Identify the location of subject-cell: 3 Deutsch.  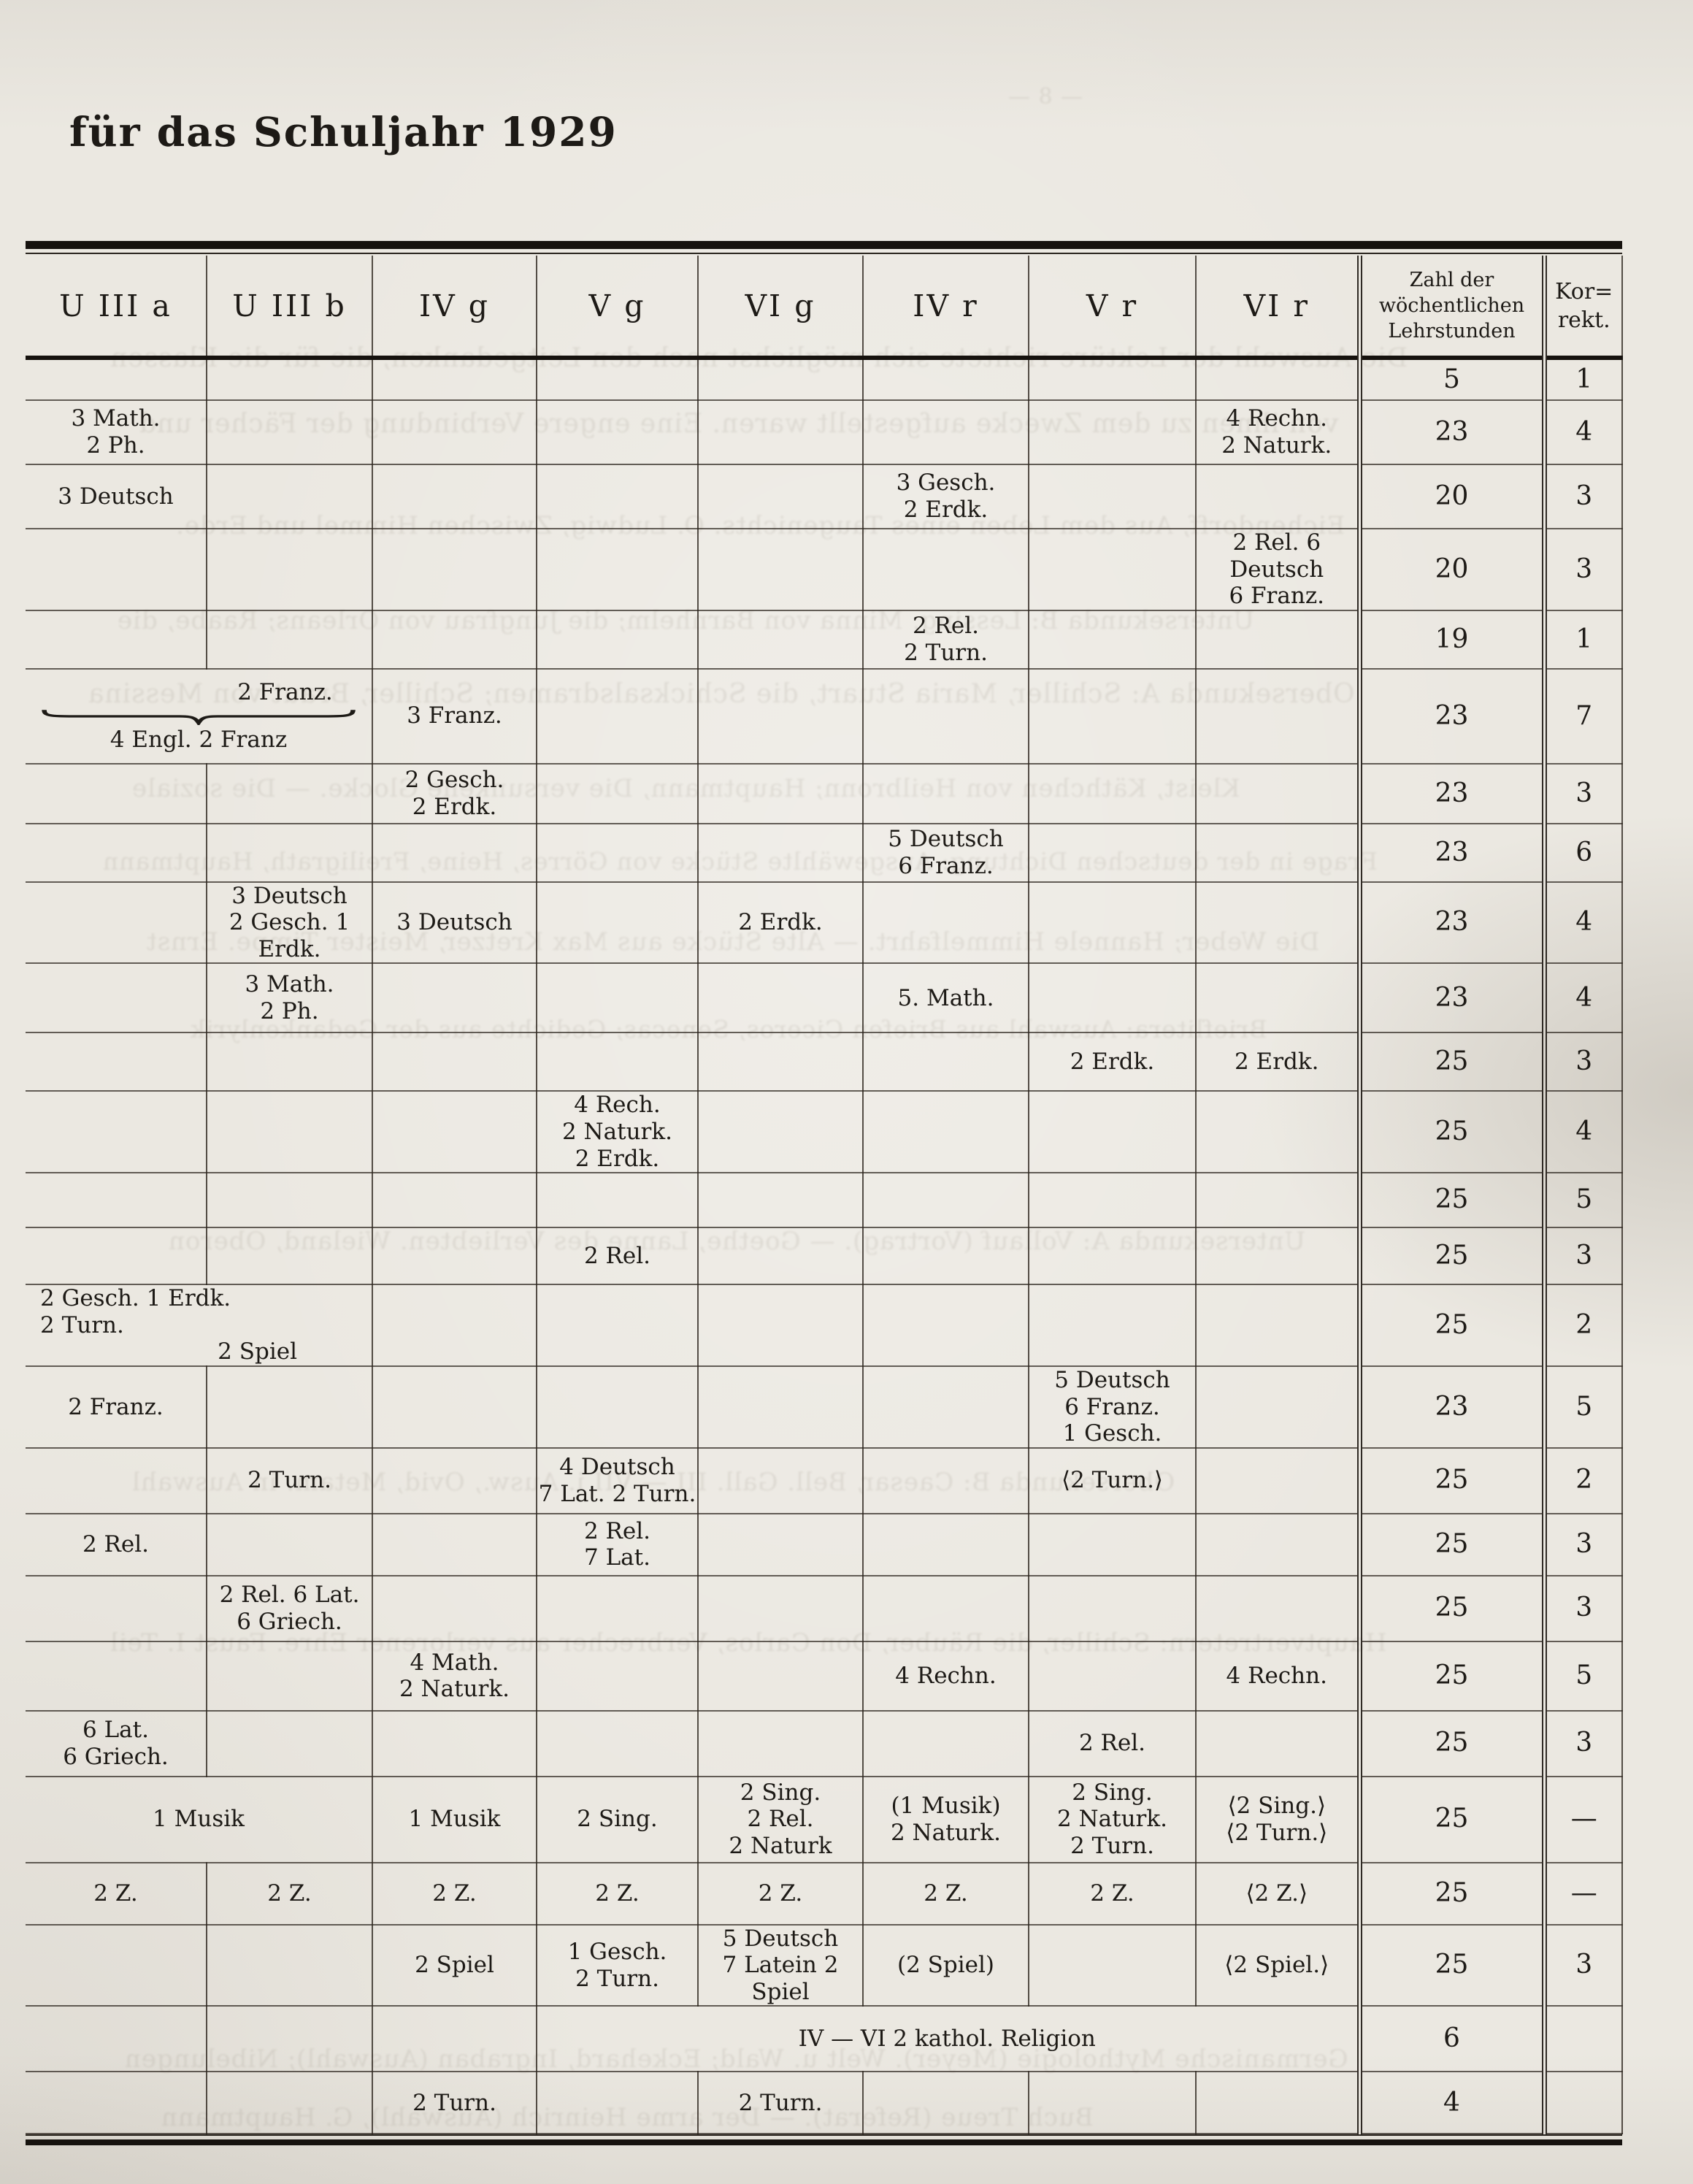
(116, 496).